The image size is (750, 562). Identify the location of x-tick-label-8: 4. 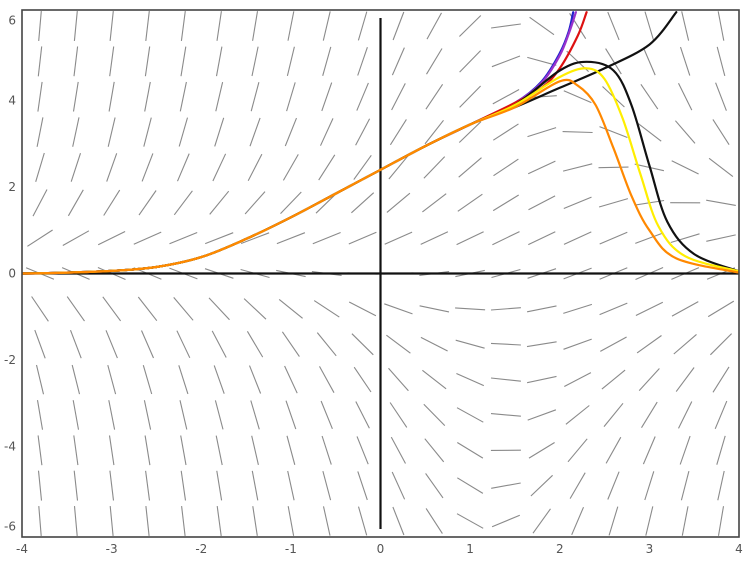
(739, 549).